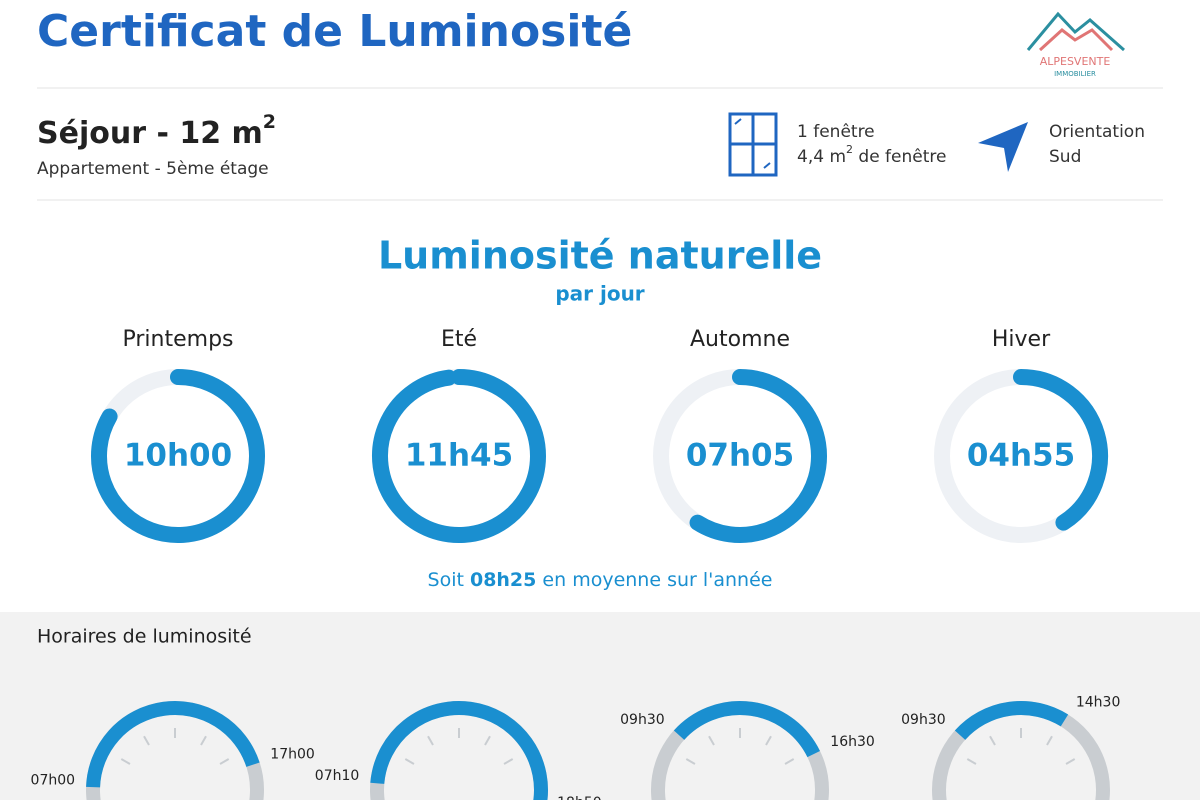  Describe the element at coordinates (740, 456) in the screenshot. I see `season-duration: 07h05` at that location.